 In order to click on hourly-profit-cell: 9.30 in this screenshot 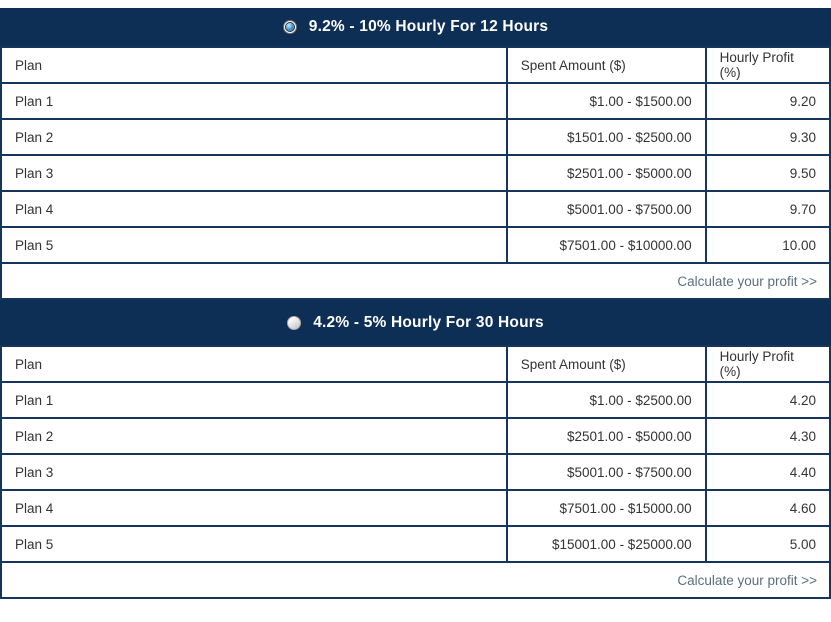, I will do `click(767, 137)`.